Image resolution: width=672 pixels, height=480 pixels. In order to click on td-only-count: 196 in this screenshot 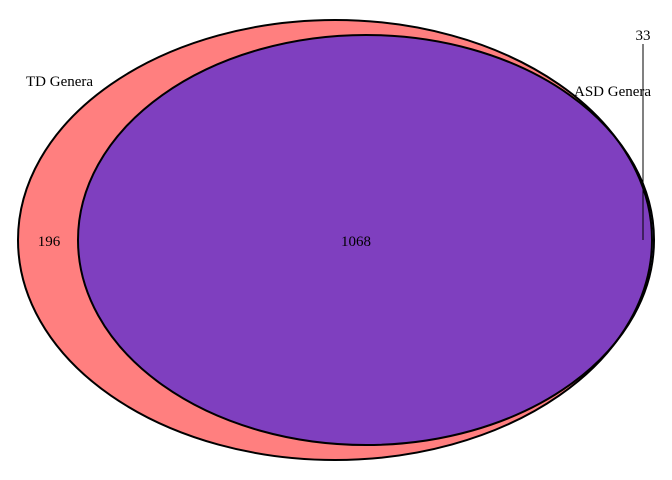, I will do `click(49, 242)`.